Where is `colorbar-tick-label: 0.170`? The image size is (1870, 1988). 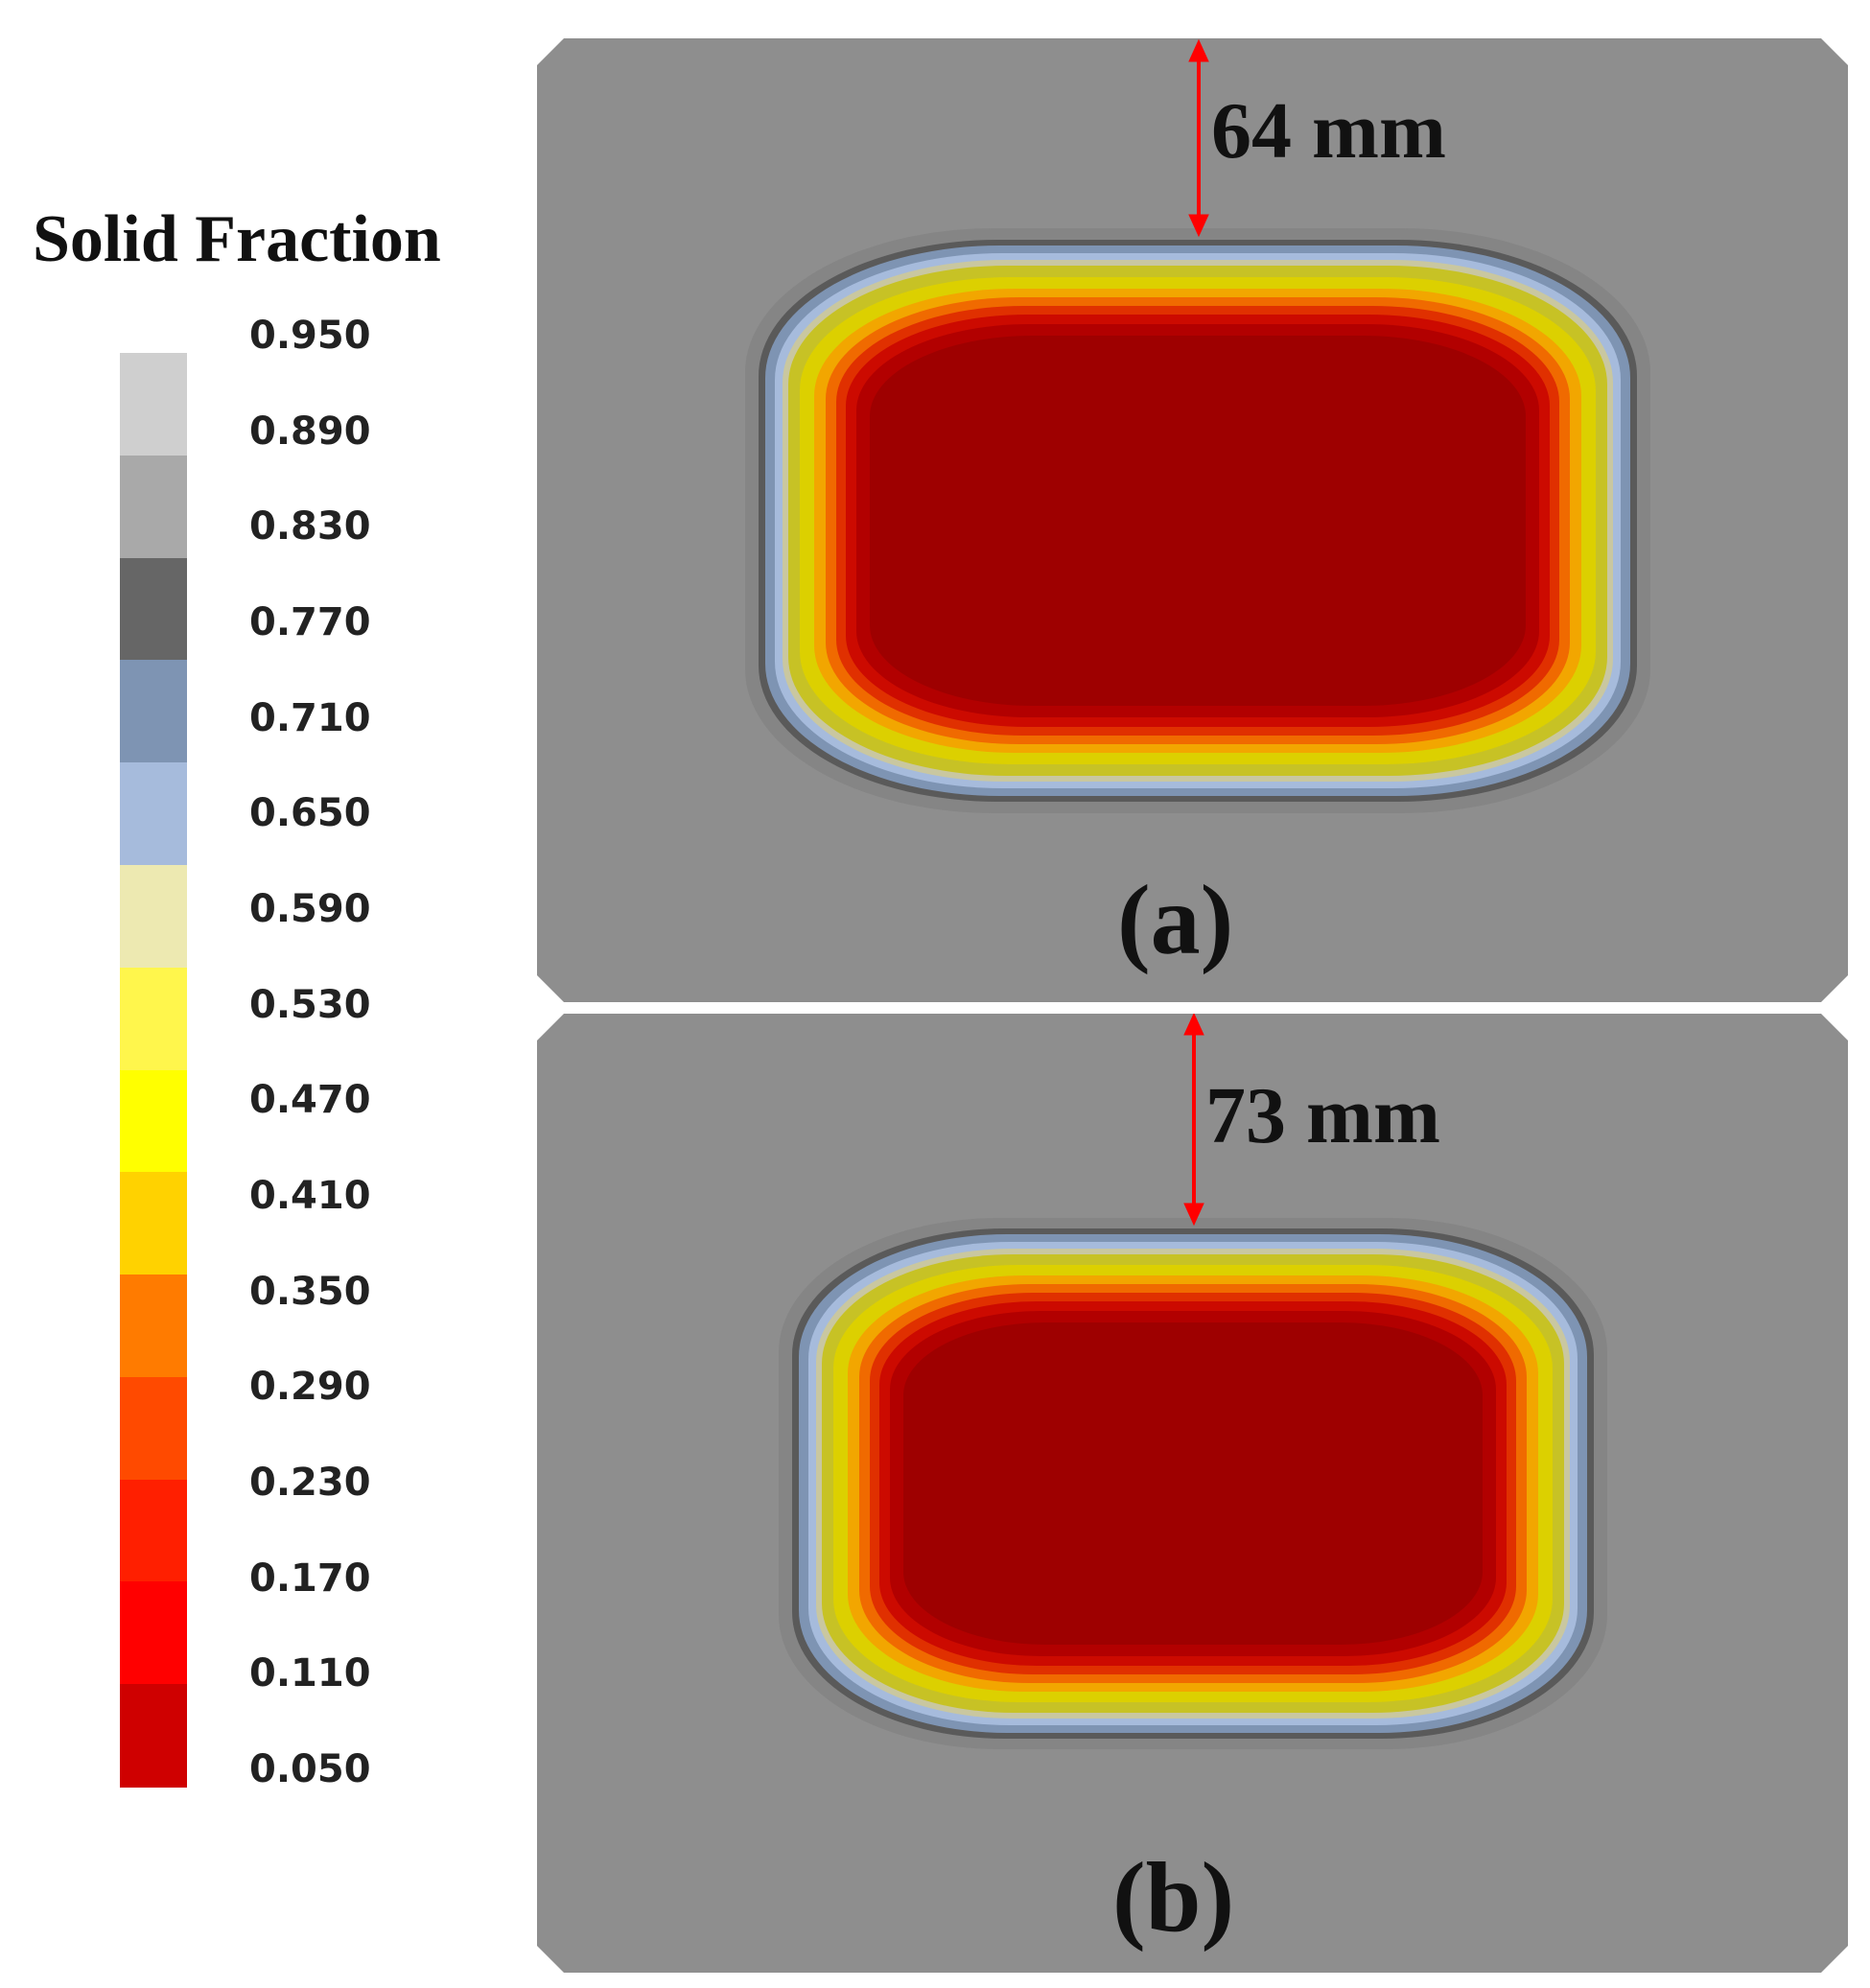
colorbar-tick-label: 0.170 is located at coordinates (310, 1578).